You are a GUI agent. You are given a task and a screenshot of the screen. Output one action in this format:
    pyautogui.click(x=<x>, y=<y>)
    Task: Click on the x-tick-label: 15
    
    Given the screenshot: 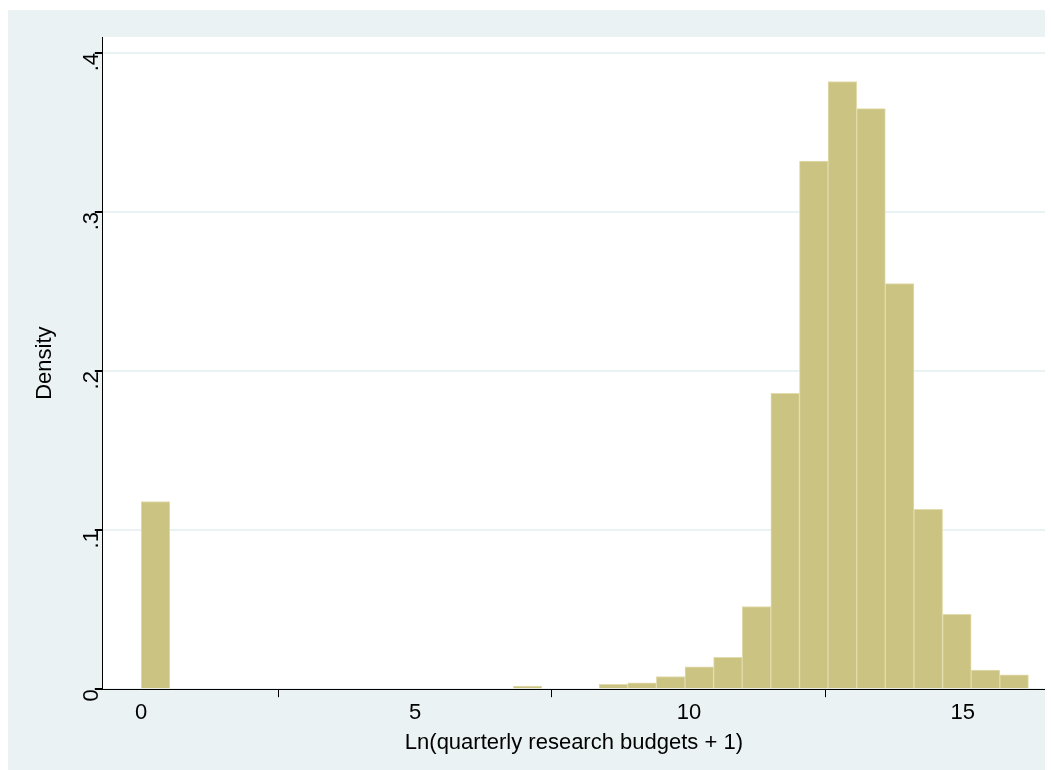 What is the action you would take?
    pyautogui.click(x=963, y=712)
    